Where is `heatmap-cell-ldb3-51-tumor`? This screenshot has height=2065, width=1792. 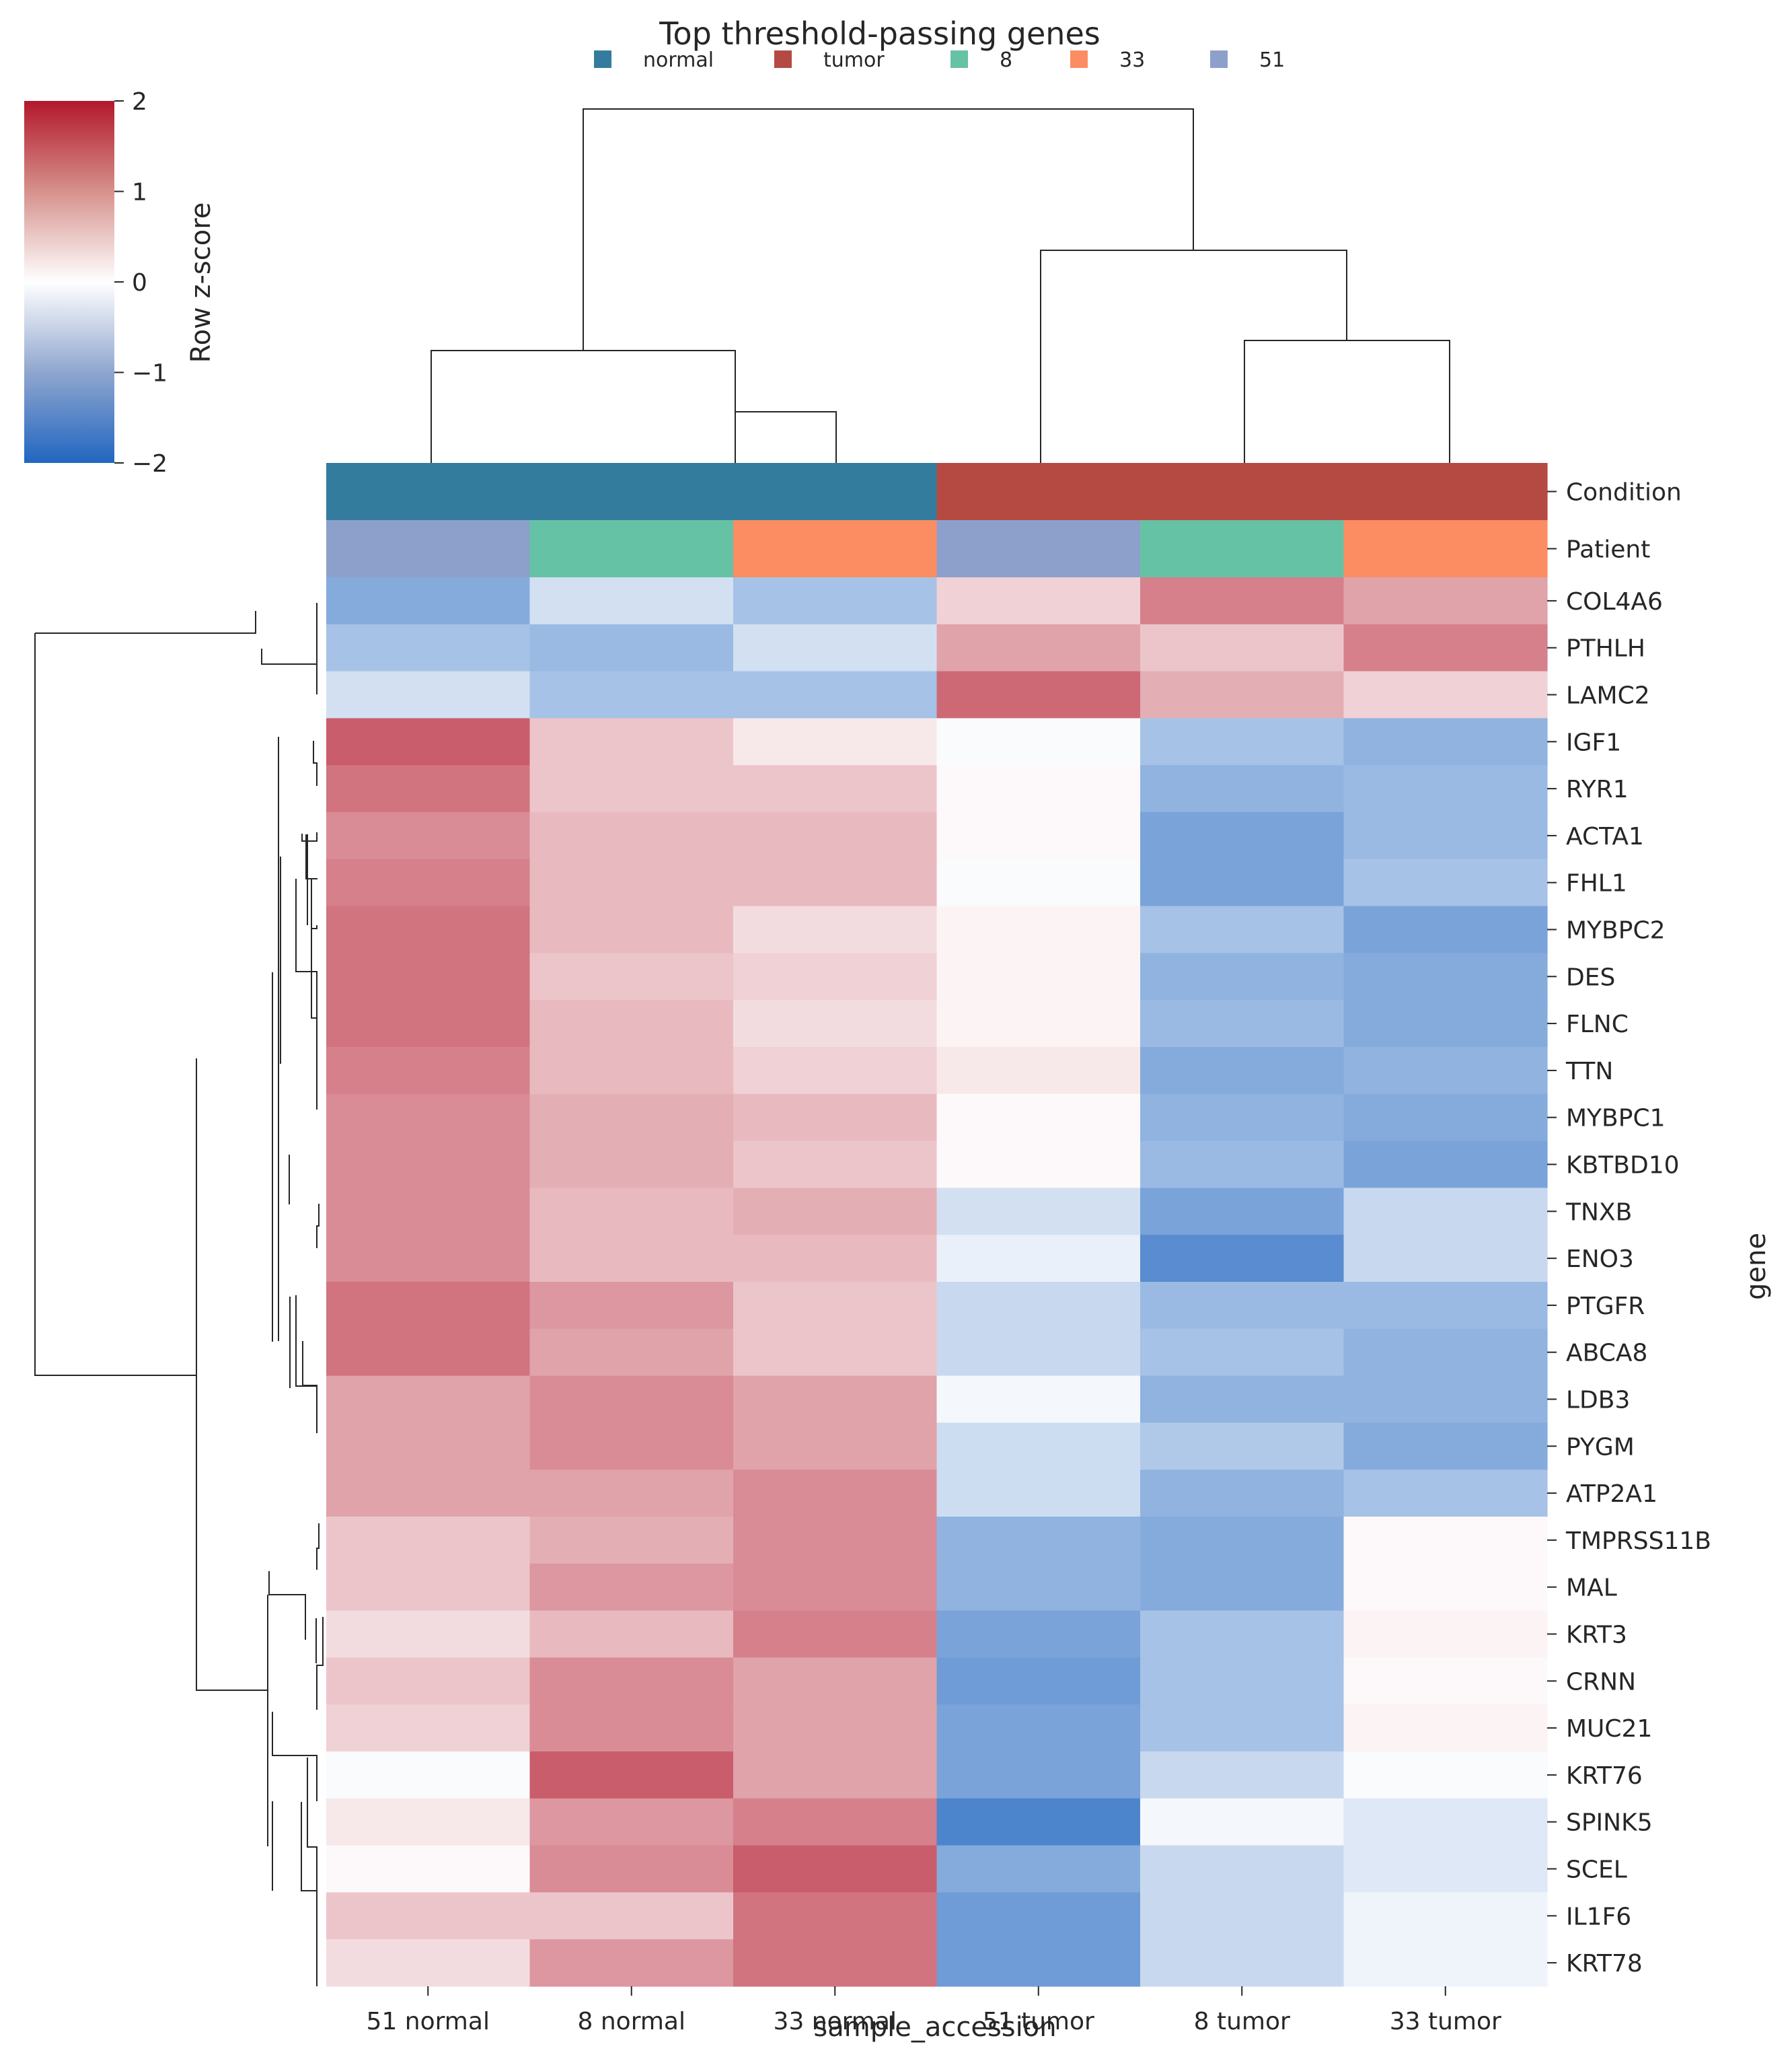 heatmap-cell-ldb3-51-tumor is located at coordinates (1038, 1399).